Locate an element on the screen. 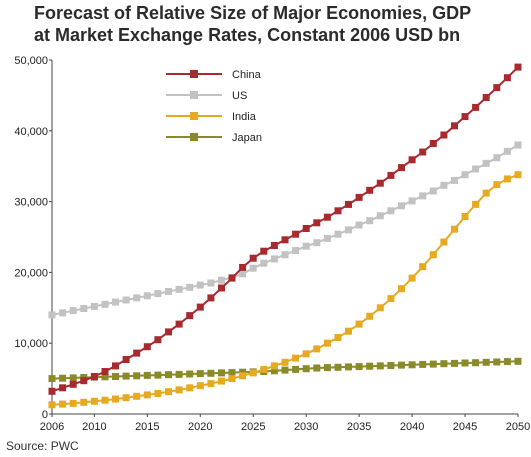 The image size is (531, 457). legend-item-japan: Japan is located at coordinates (214, 138).